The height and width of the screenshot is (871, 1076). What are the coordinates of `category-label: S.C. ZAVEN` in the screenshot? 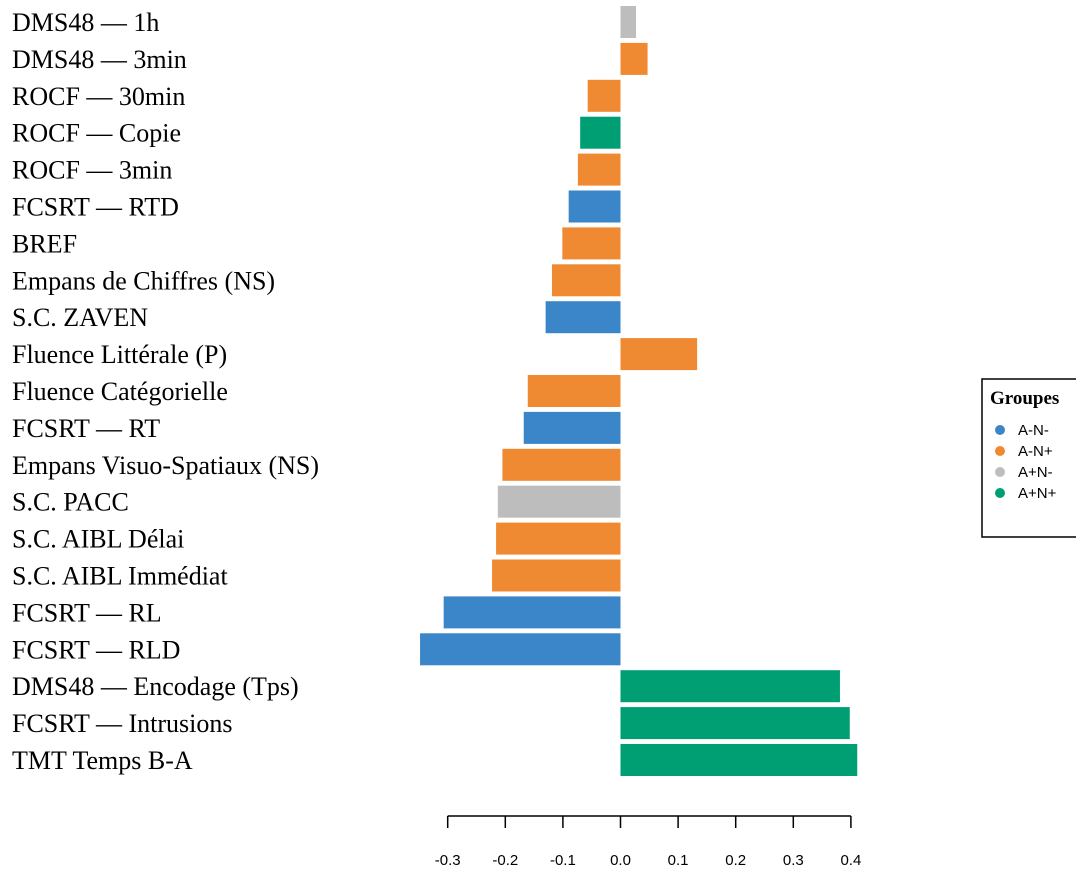 It's located at (80, 317).